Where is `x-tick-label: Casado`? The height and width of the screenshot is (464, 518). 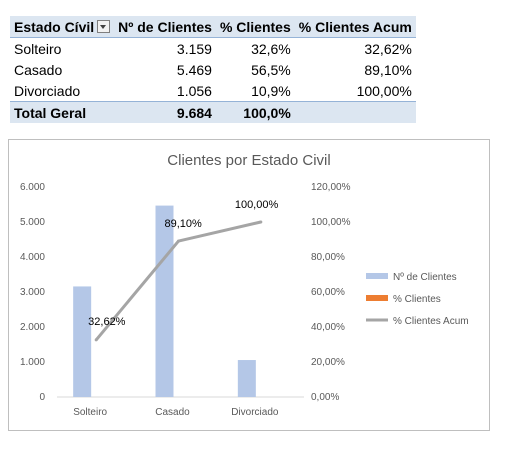
x-tick-label: Casado is located at coordinates (172, 412).